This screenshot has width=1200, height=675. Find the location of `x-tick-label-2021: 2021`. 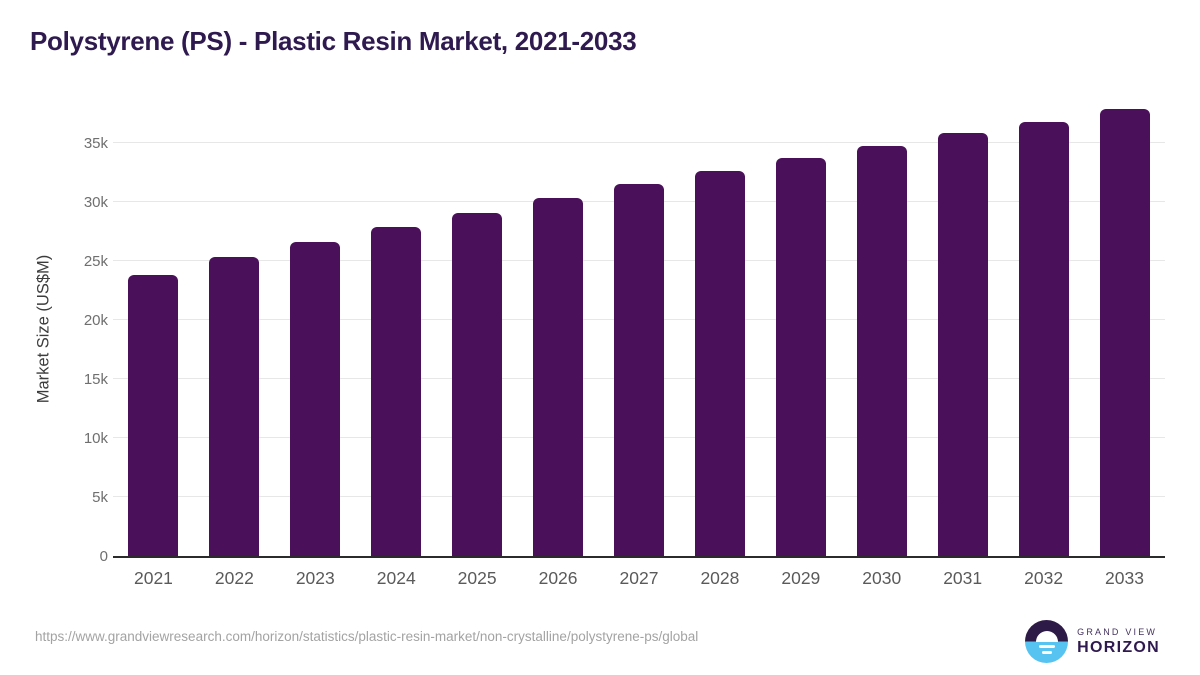

x-tick-label-2021: 2021 is located at coordinates (153, 578).